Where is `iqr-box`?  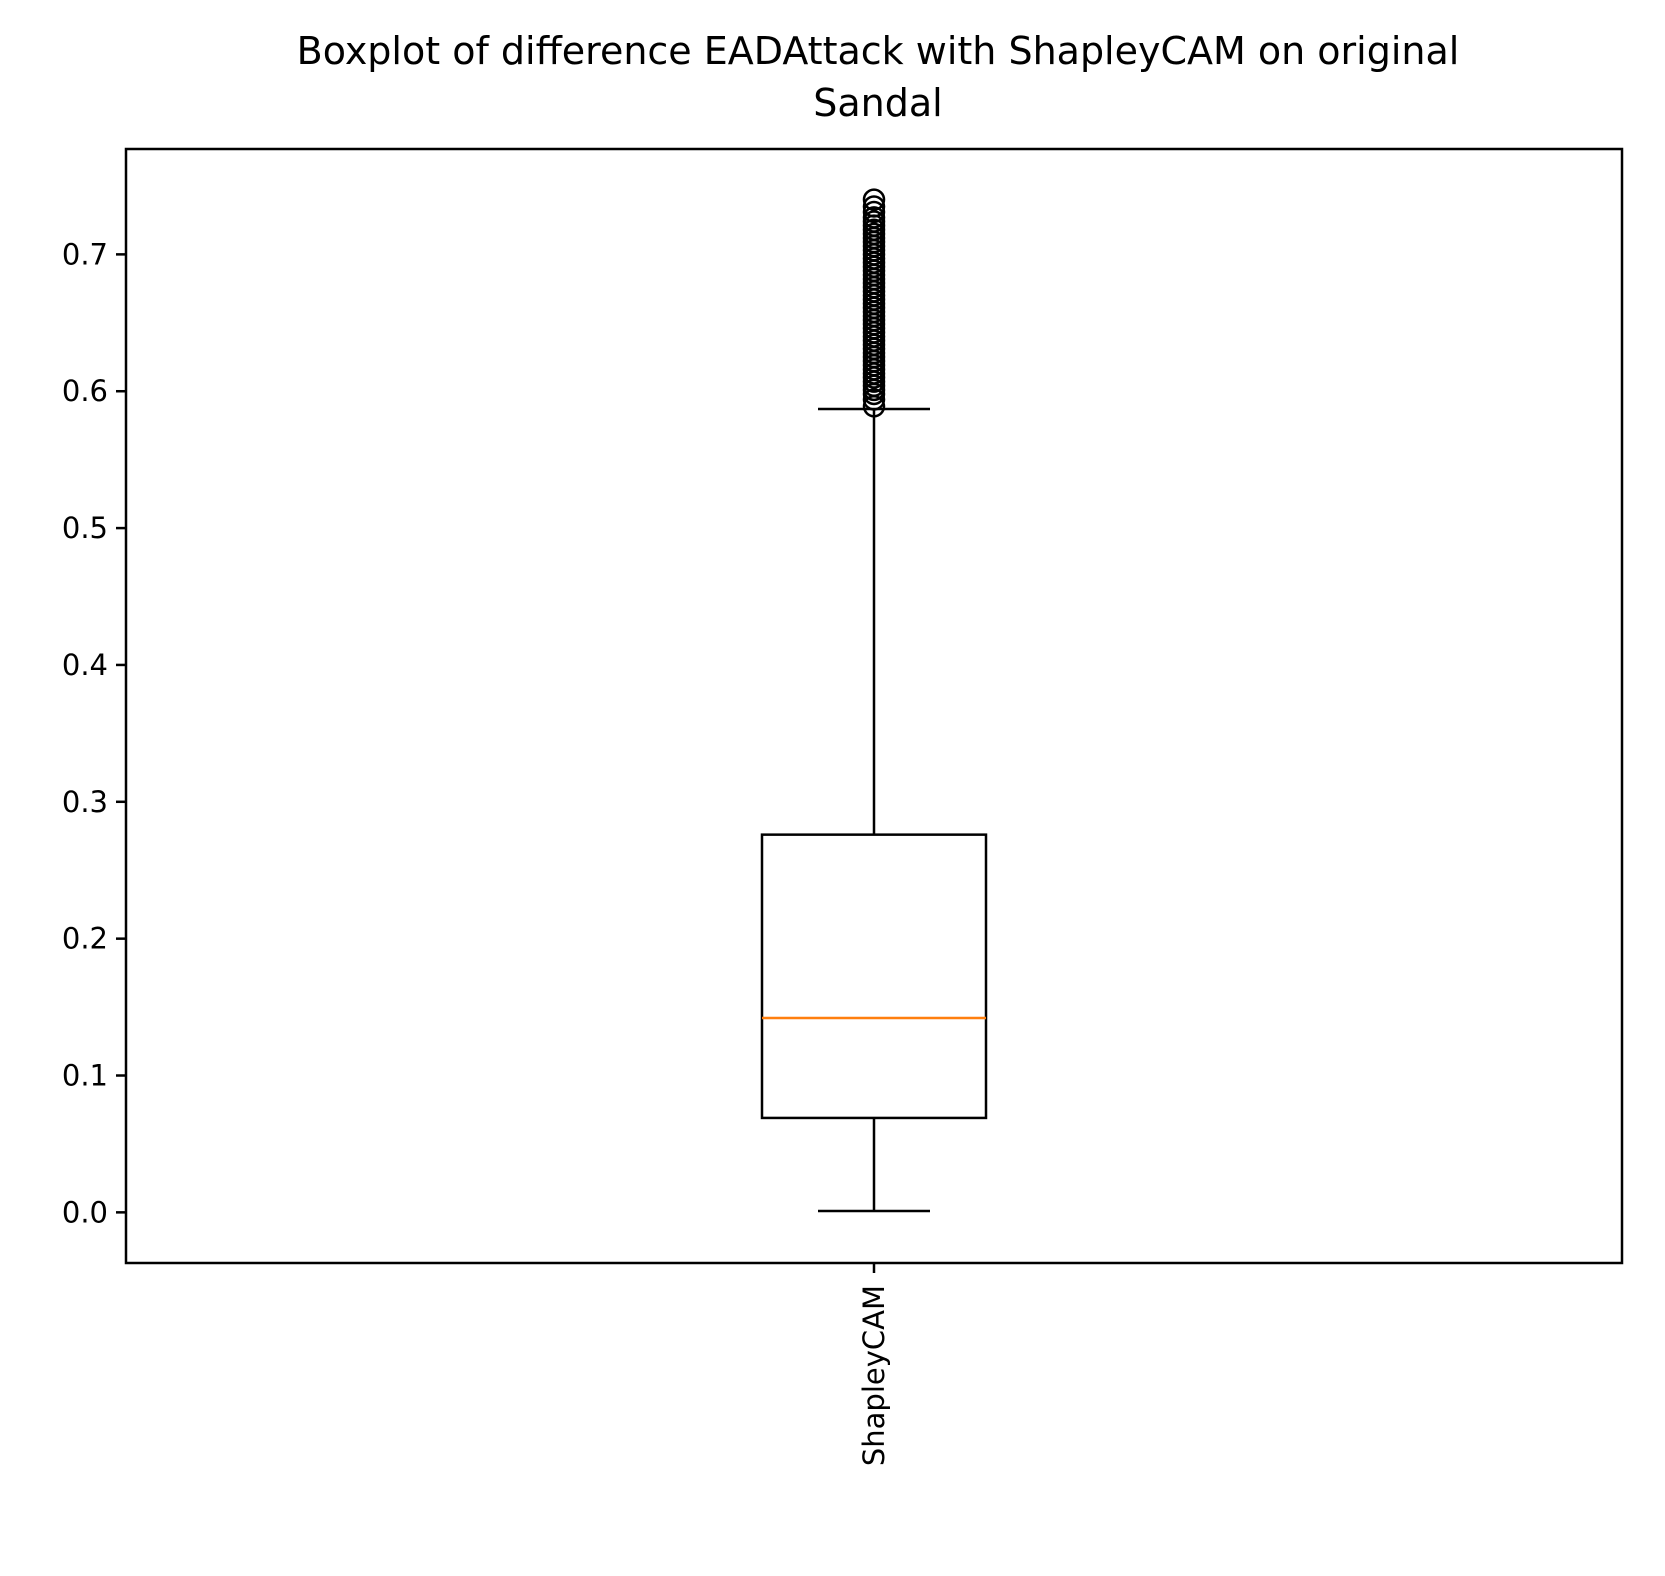
iqr-box is located at coordinates (874, 976).